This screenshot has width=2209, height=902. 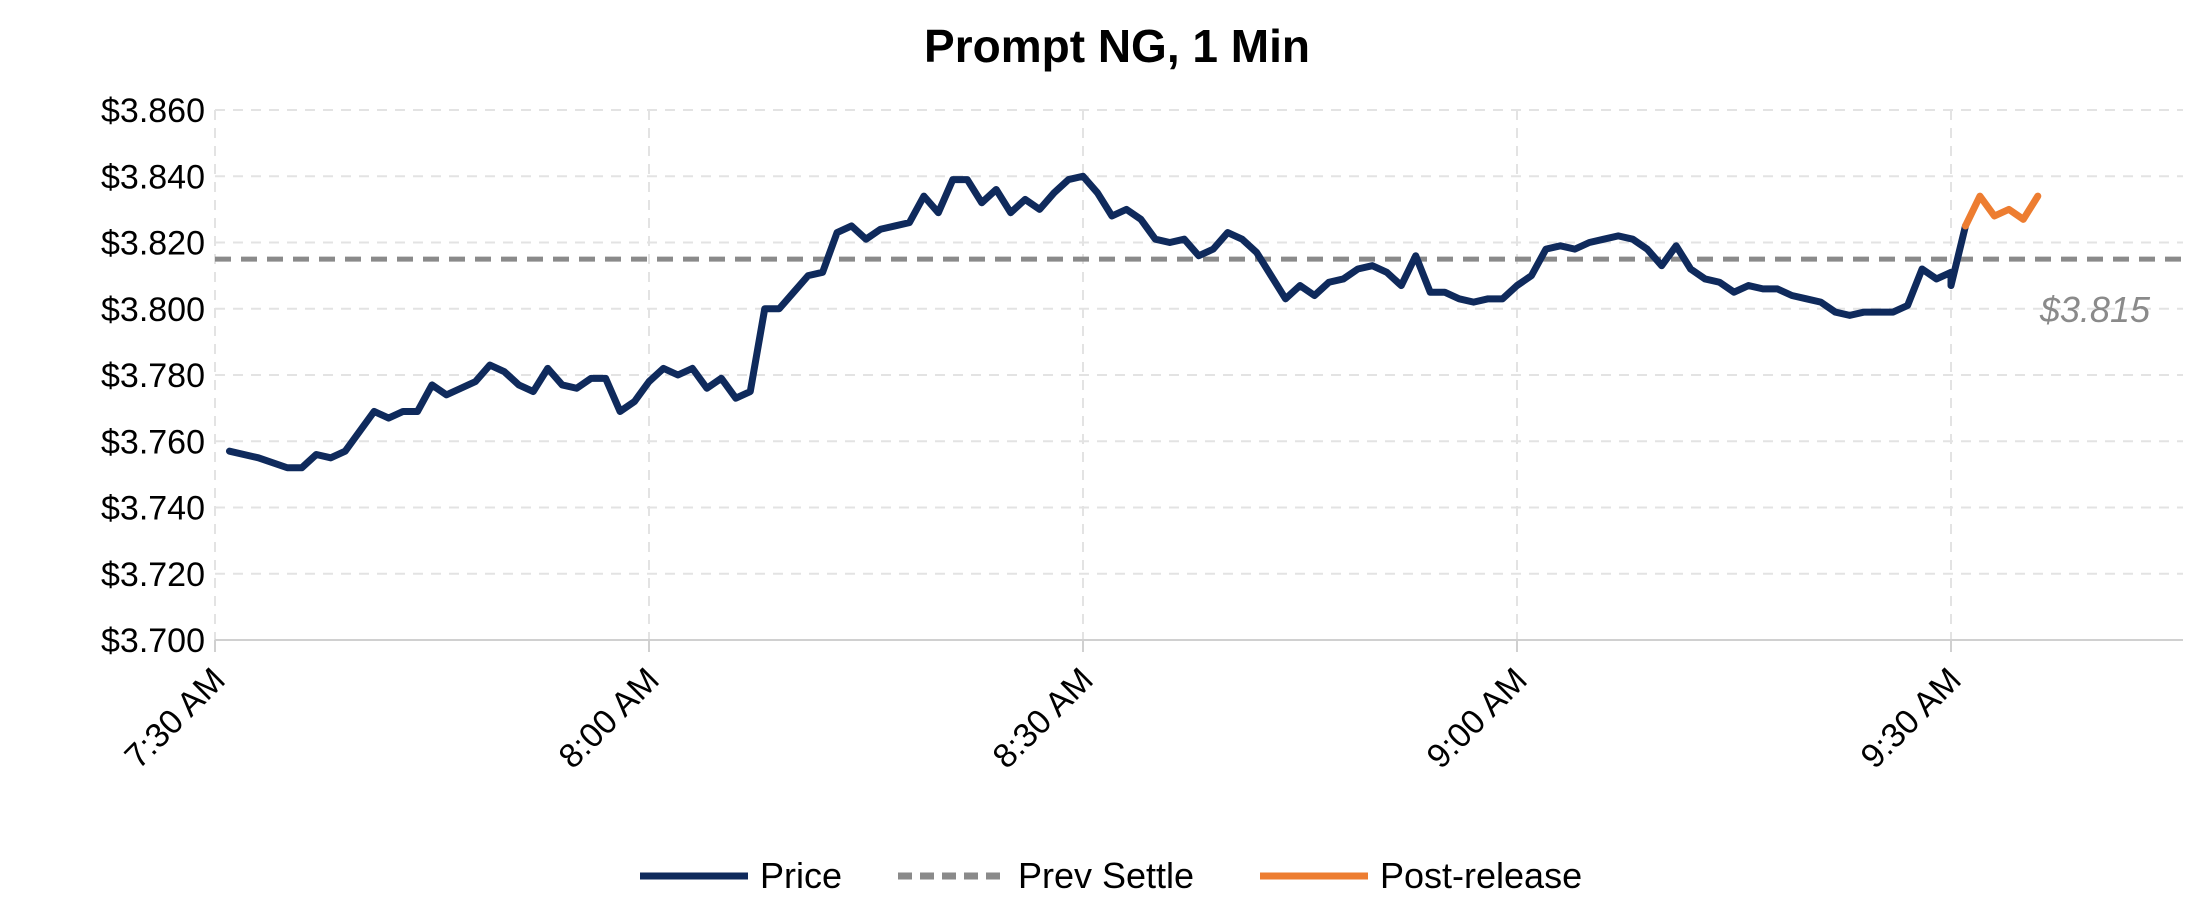 I want to click on y-tick-label: $3.700, so click(x=153, y=641).